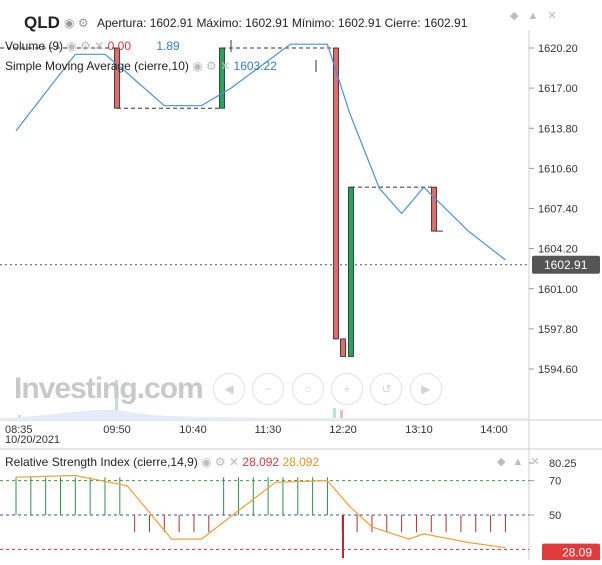 This screenshot has height=565, width=602. Describe the element at coordinates (359, 23) in the screenshot. I see `minimo-value: 1602.91` at that location.